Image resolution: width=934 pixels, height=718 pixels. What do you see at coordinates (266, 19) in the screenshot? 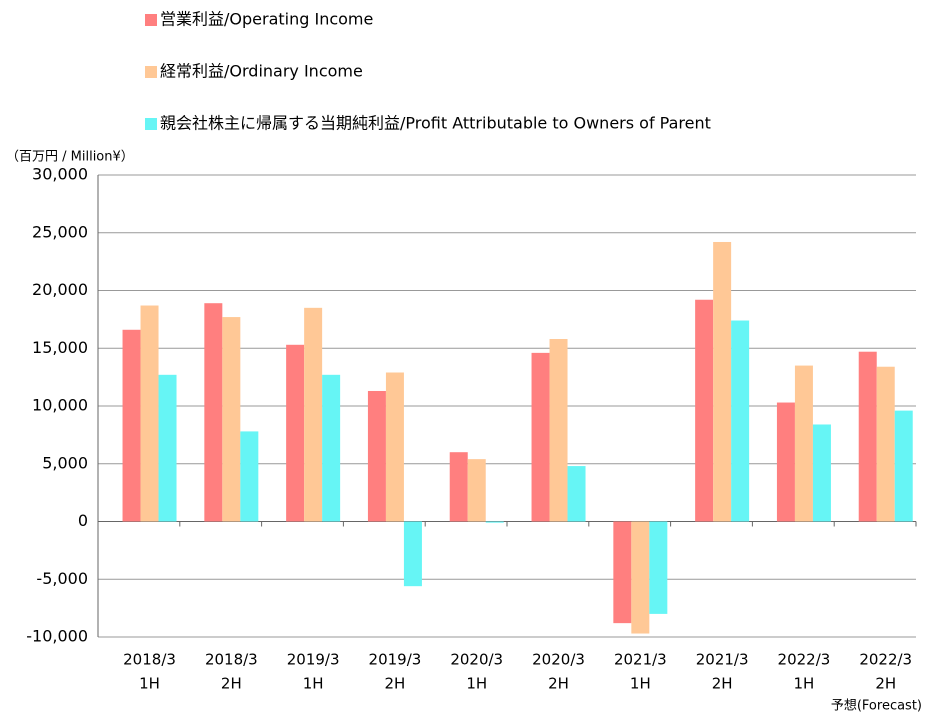
I see `legend-label: 営業利益/Operating Income` at bounding box center [266, 19].